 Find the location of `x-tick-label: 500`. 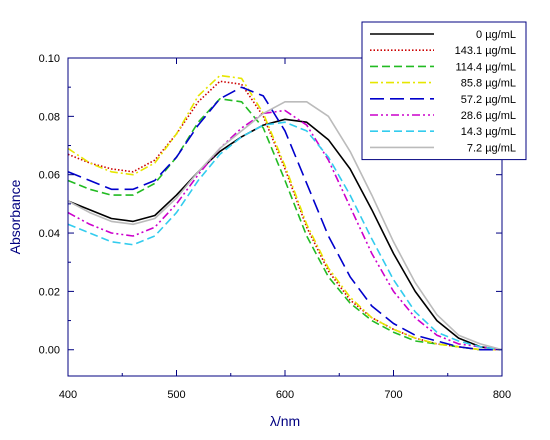

x-tick-label: 500 is located at coordinates (176, 395).